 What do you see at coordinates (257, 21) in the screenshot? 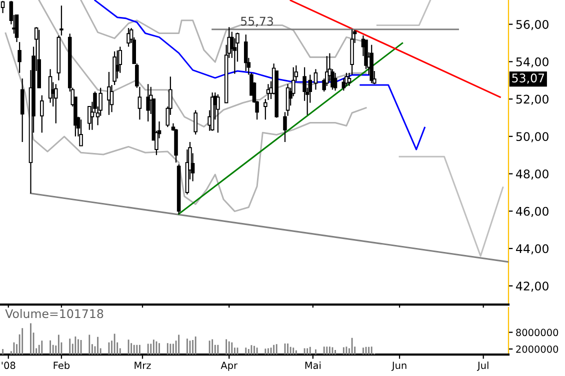
I see `annotation: 55,73` at bounding box center [257, 21].